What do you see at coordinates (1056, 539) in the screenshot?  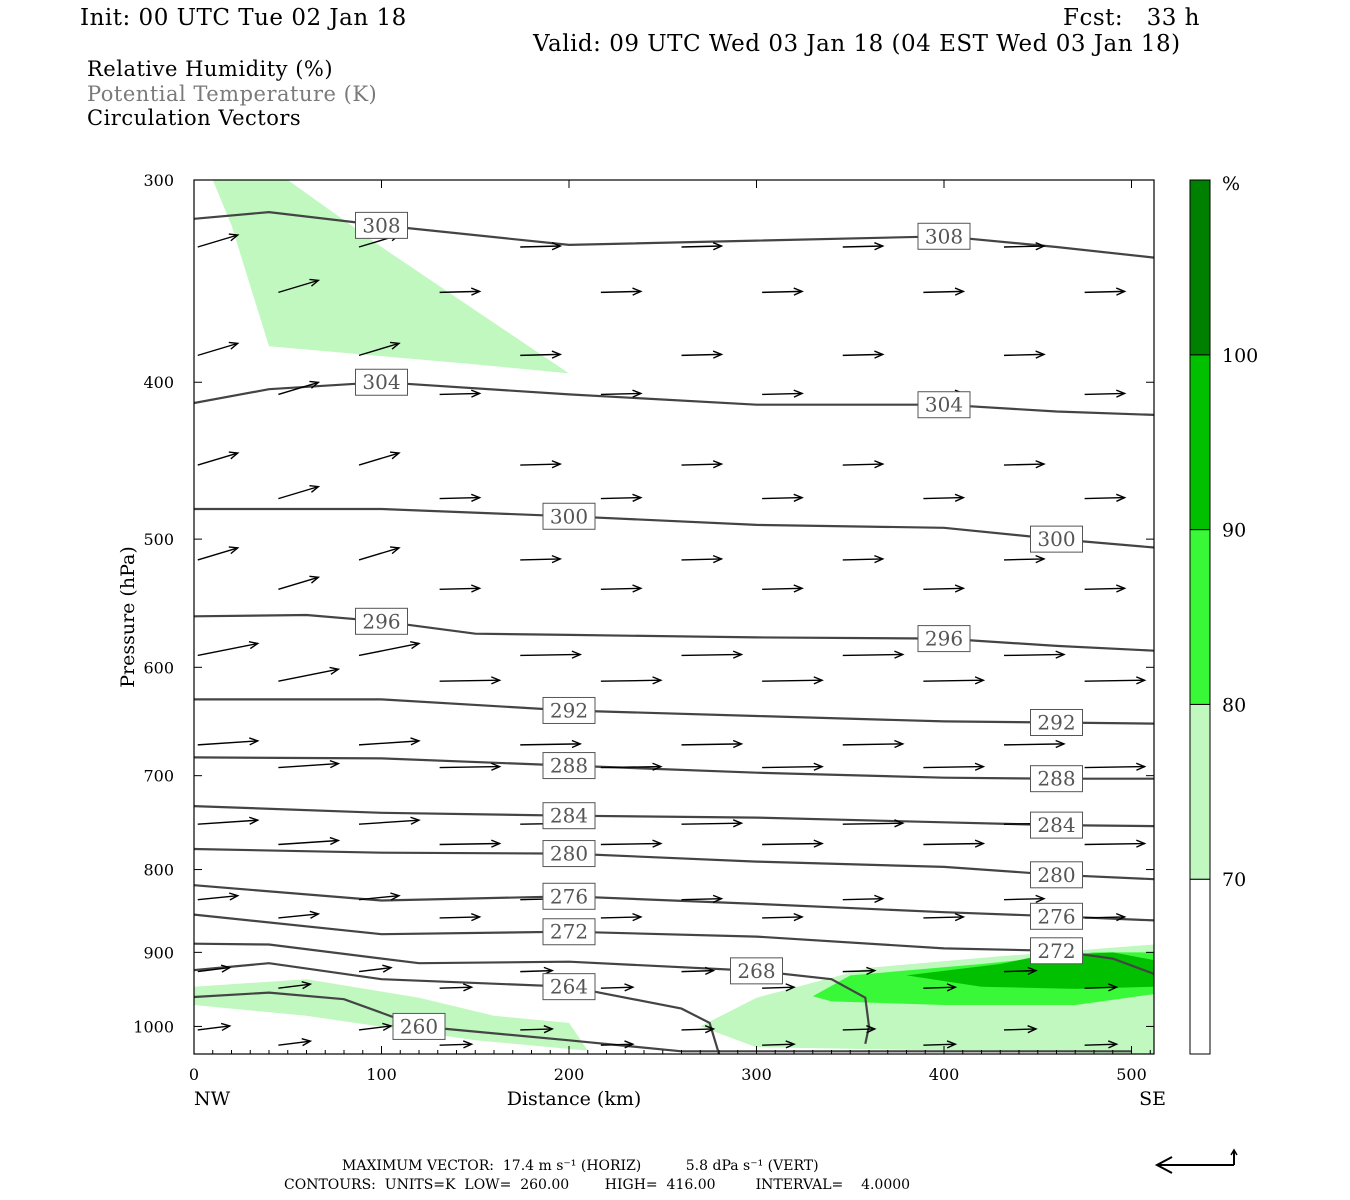 I see `contour-label-text: 300` at bounding box center [1056, 539].